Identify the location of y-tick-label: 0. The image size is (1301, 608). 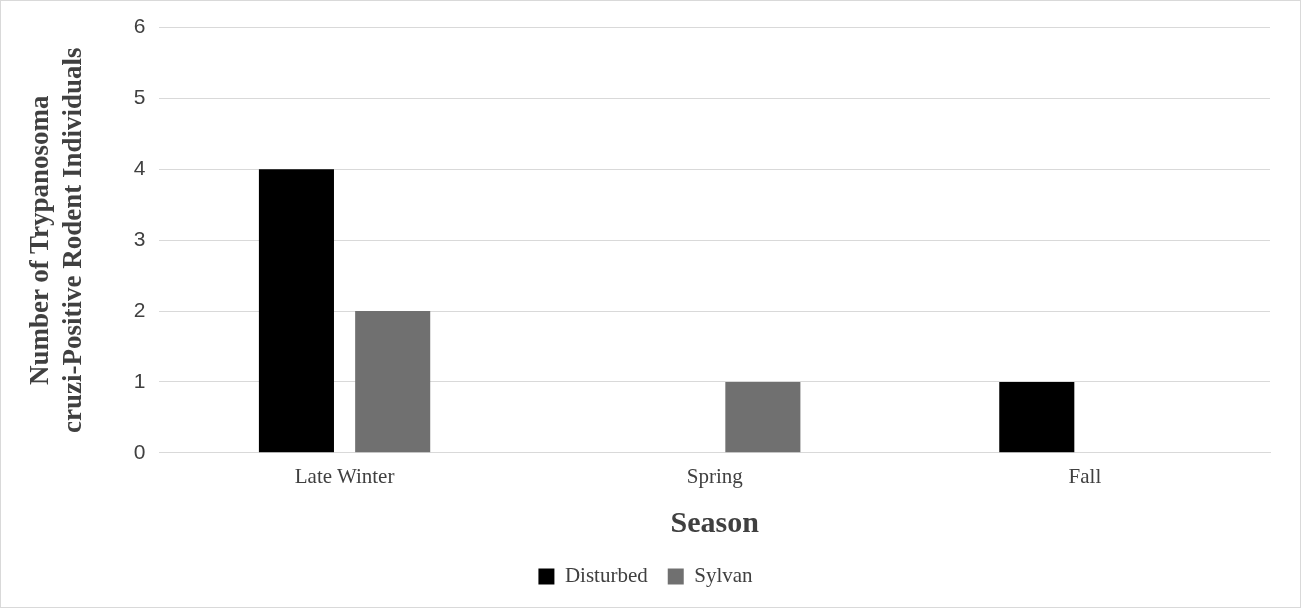
(139, 451).